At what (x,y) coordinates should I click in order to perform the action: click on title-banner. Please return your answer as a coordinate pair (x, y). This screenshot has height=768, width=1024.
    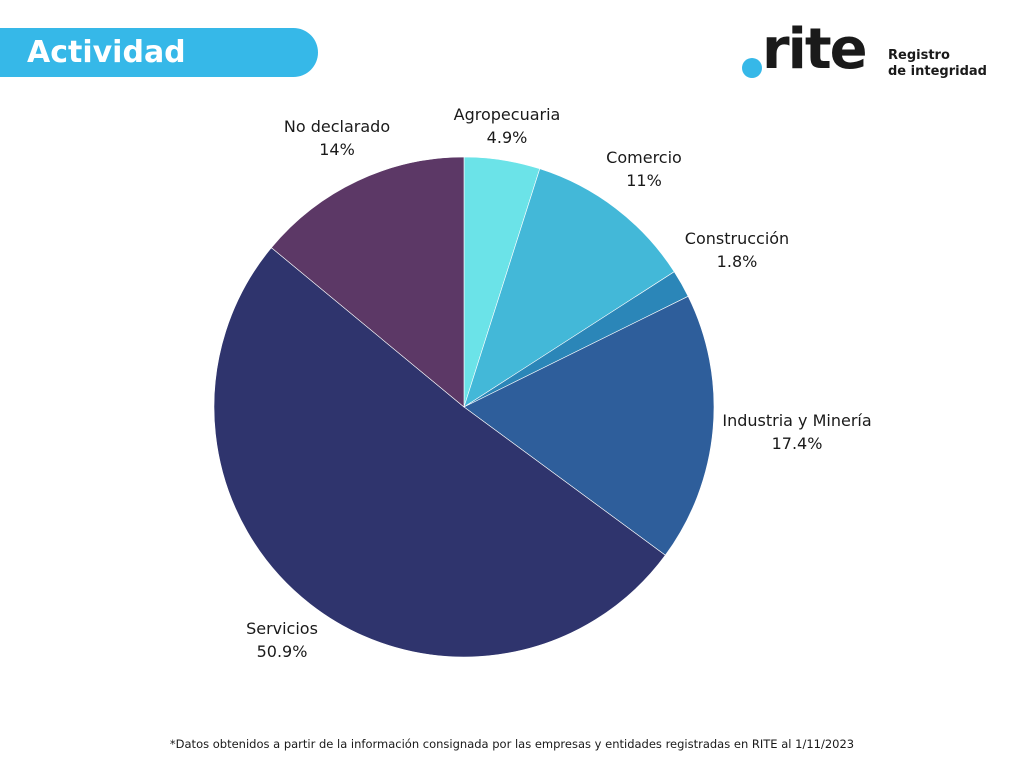
    Looking at the image, I should click on (159, 52).